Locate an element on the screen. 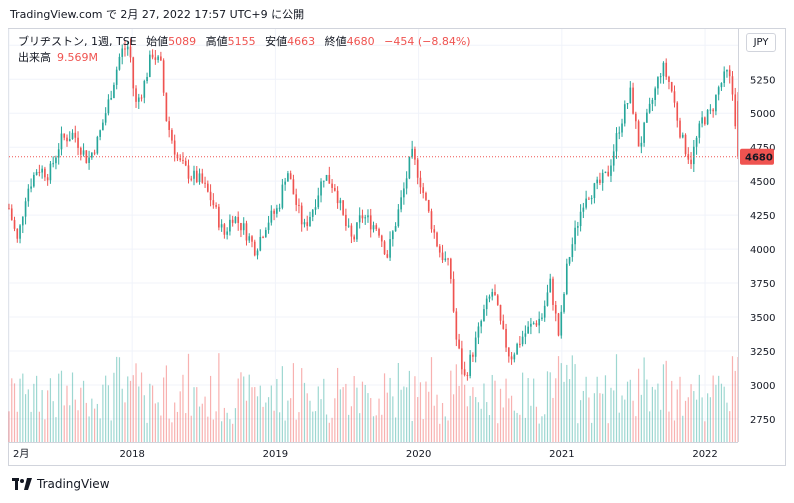  tradingview-brand: TradingView is located at coordinates (61, 484).